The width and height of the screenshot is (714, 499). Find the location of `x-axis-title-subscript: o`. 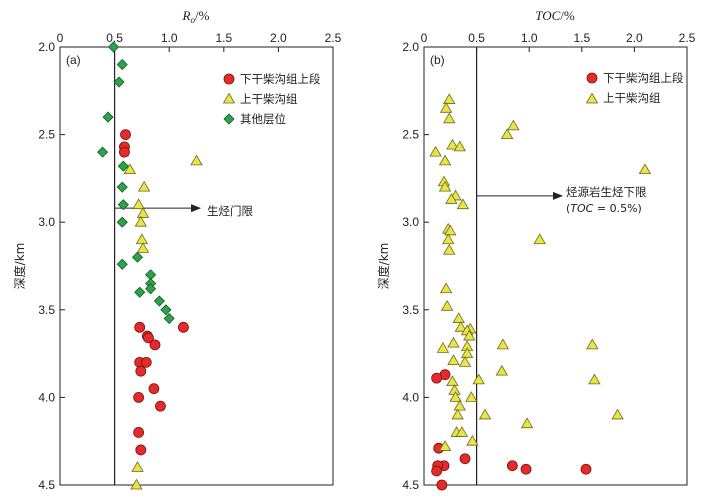

x-axis-title-subscript: o is located at coordinates (193, 20).